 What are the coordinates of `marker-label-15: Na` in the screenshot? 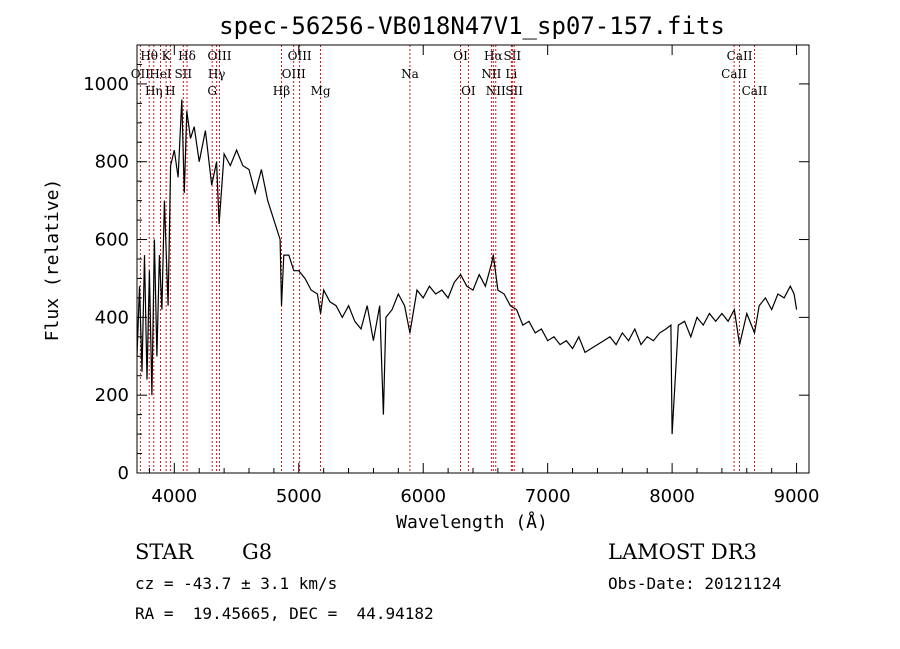 It's located at (410, 74).